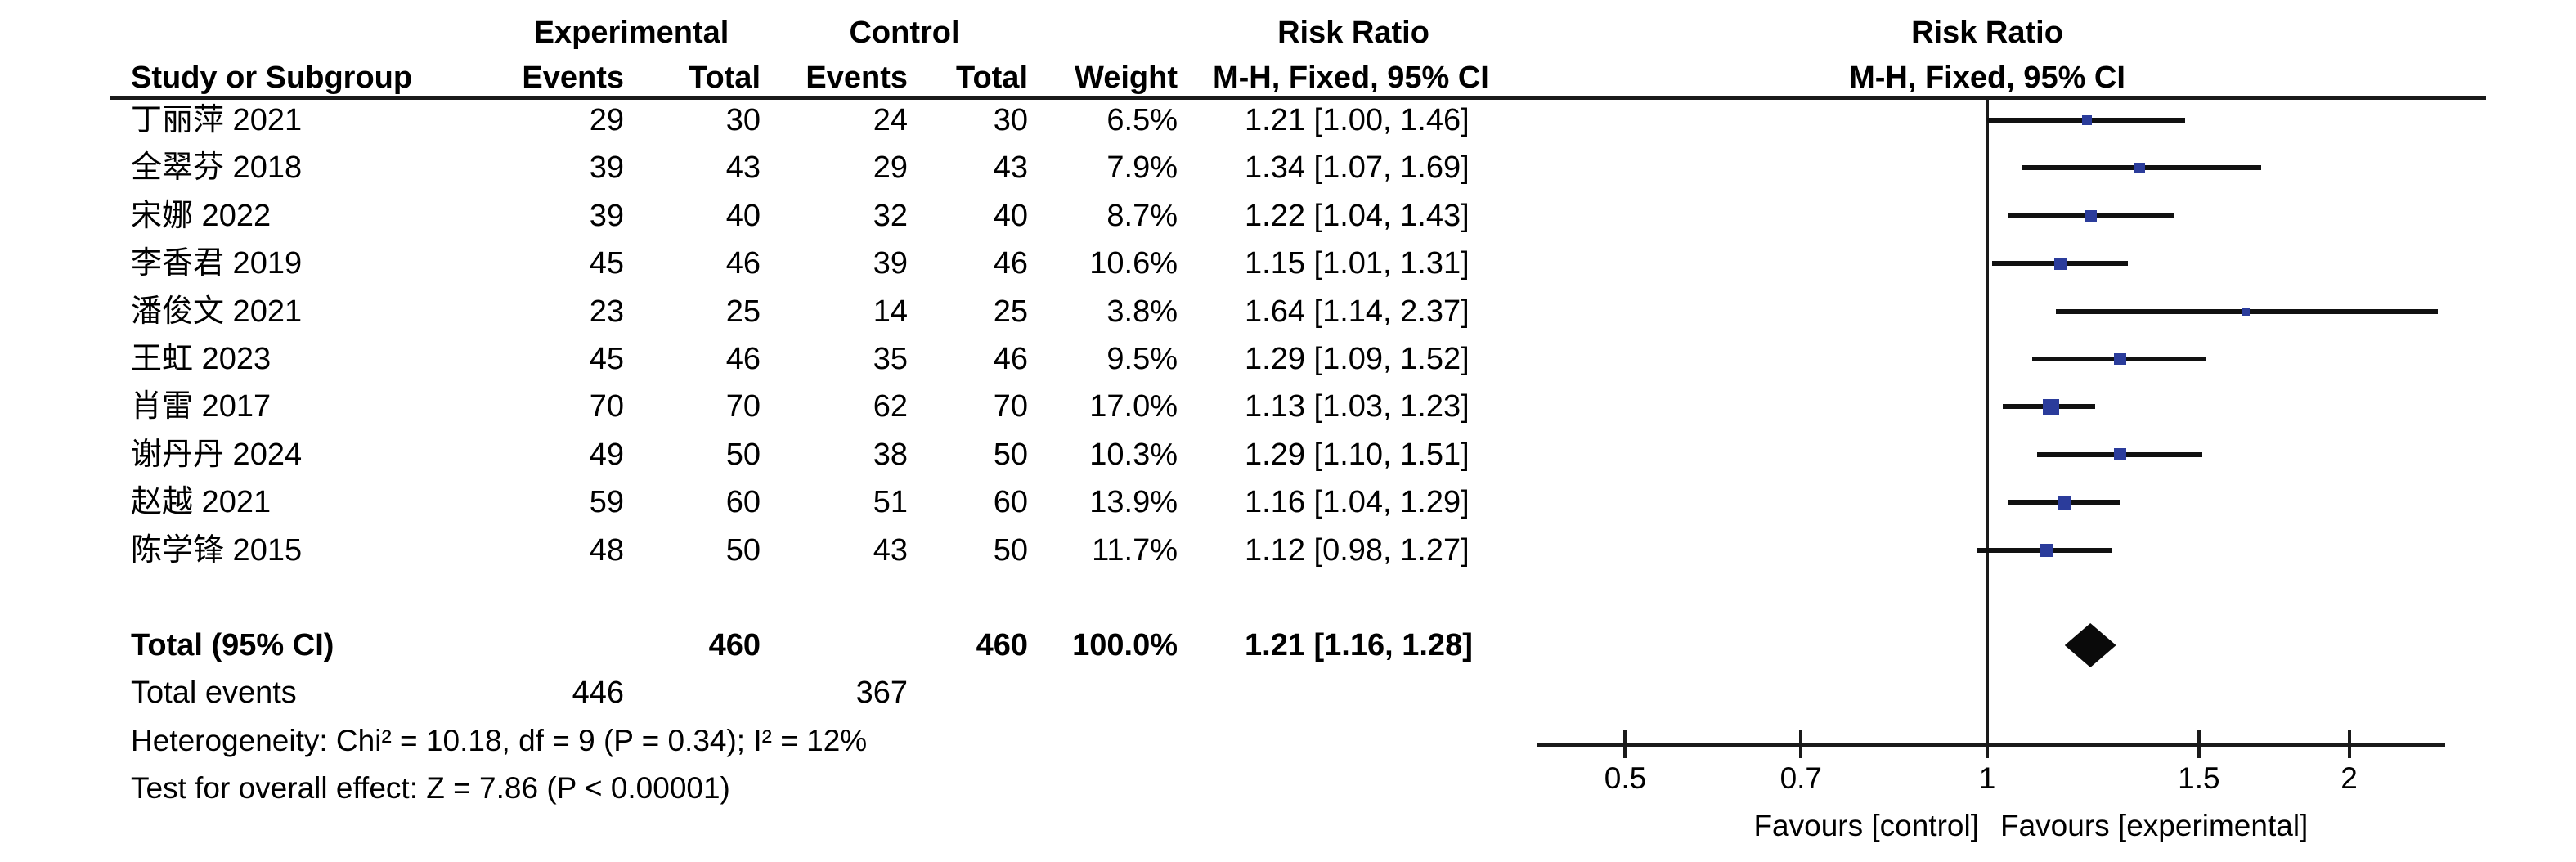  Describe the element at coordinates (1135, 550) in the screenshot. I see `study-weight: 11.7%` at that location.